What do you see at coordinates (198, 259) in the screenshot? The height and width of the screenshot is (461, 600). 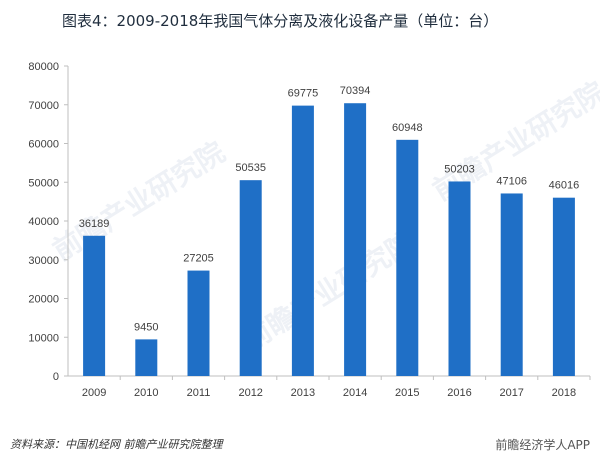 I see `data-label-2011: 27205` at bounding box center [198, 259].